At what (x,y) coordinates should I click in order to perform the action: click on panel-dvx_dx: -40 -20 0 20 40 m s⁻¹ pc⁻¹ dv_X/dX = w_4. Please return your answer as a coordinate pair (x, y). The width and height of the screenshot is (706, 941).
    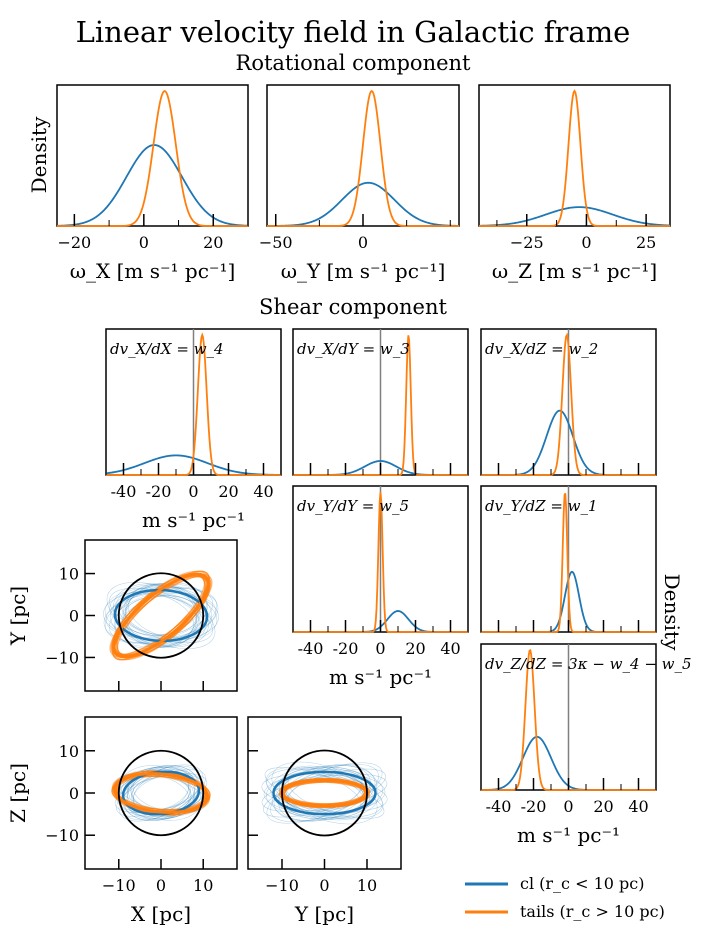
    Looking at the image, I should click on (193, 430).